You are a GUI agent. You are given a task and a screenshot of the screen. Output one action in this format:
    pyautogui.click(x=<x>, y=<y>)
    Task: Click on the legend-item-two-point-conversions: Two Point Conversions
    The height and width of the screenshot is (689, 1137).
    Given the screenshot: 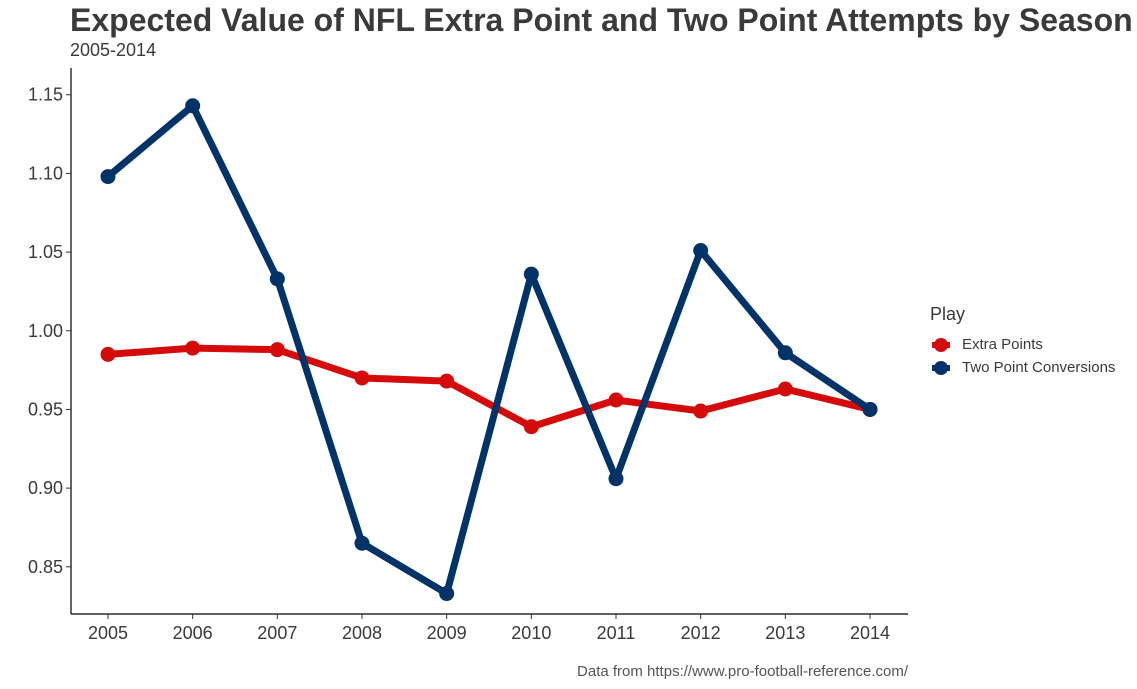 What is the action you would take?
    pyautogui.click(x=1022, y=367)
    